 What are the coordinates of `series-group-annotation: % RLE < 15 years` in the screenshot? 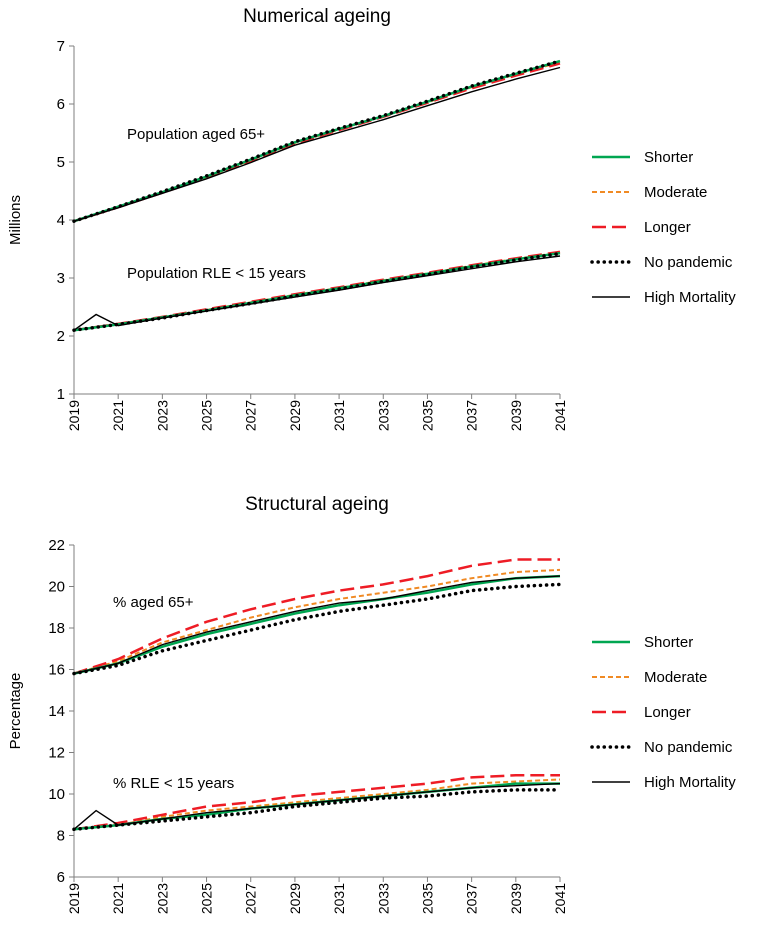 It's located at (173, 783).